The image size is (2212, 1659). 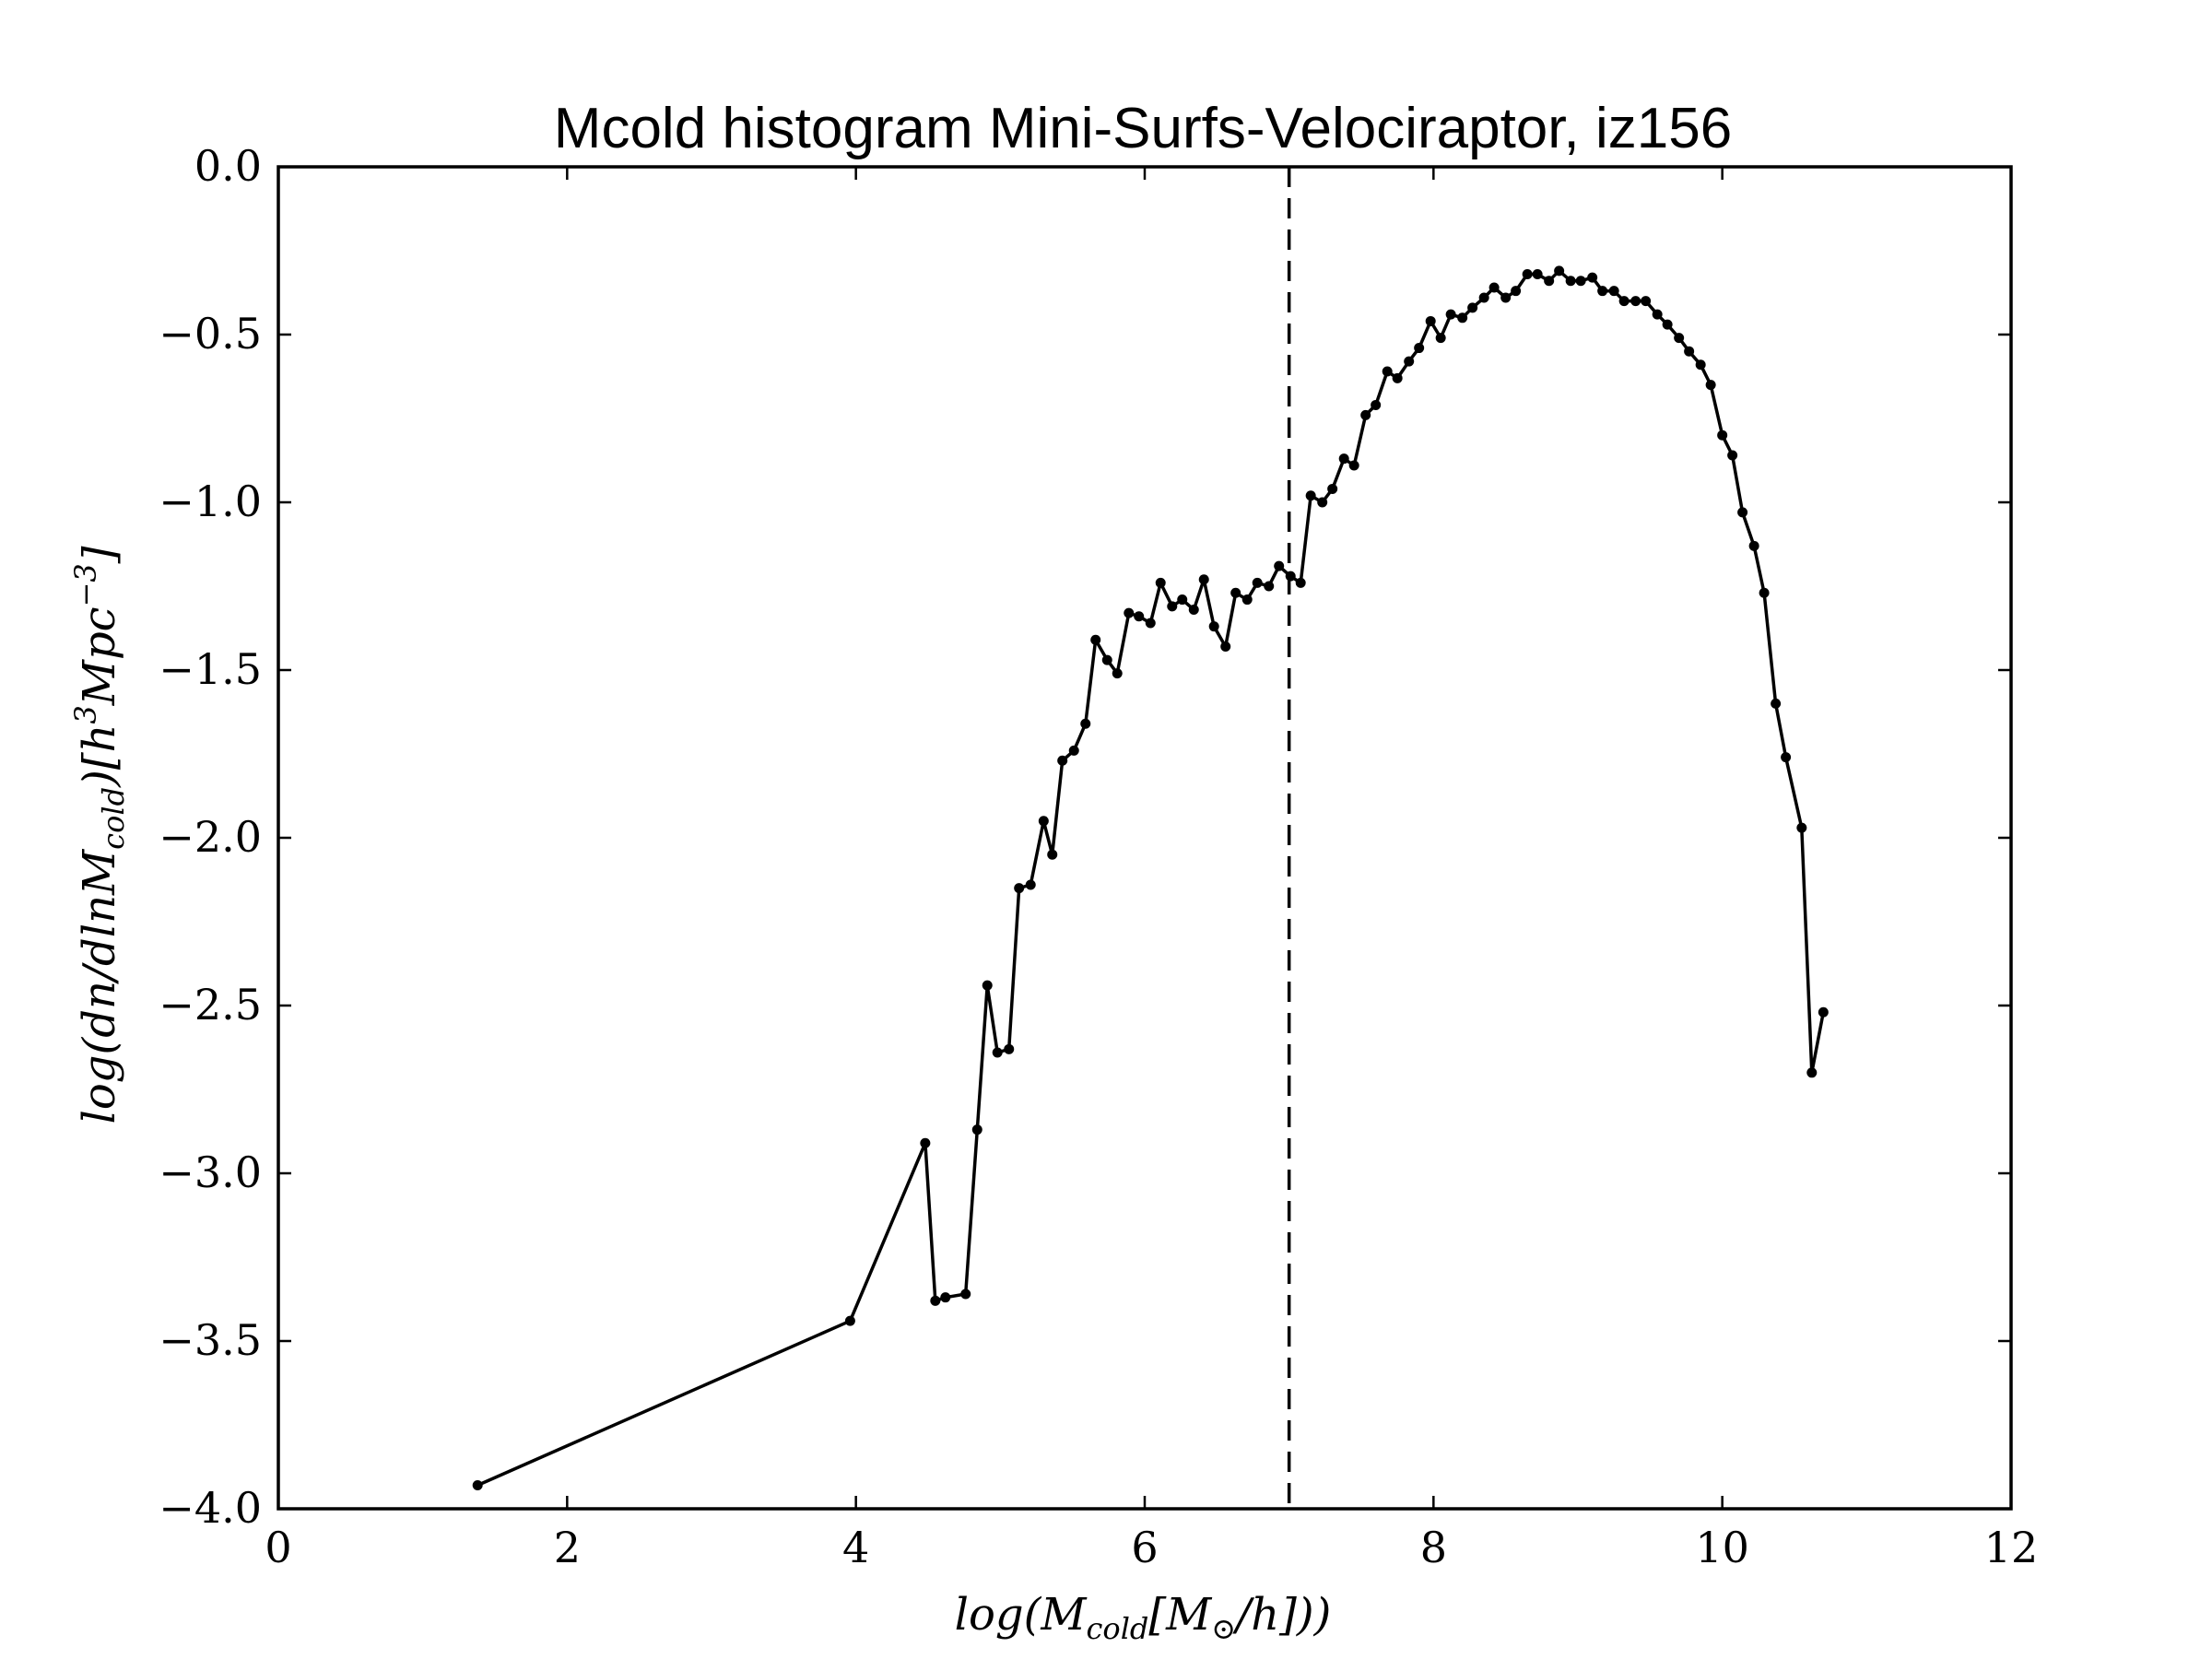 I want to click on y-tick-label: −4.0, so click(x=210, y=1508).